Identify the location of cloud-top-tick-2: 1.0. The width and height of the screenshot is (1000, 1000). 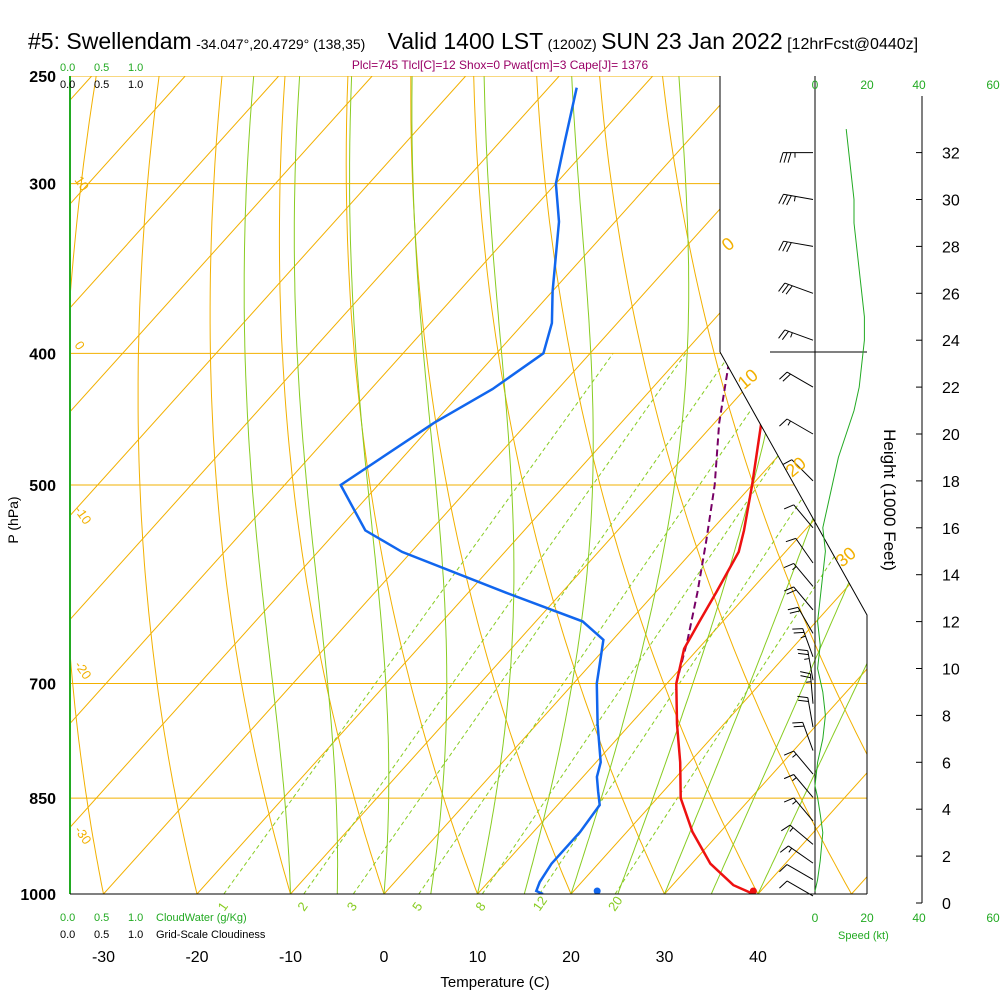
(135, 85).